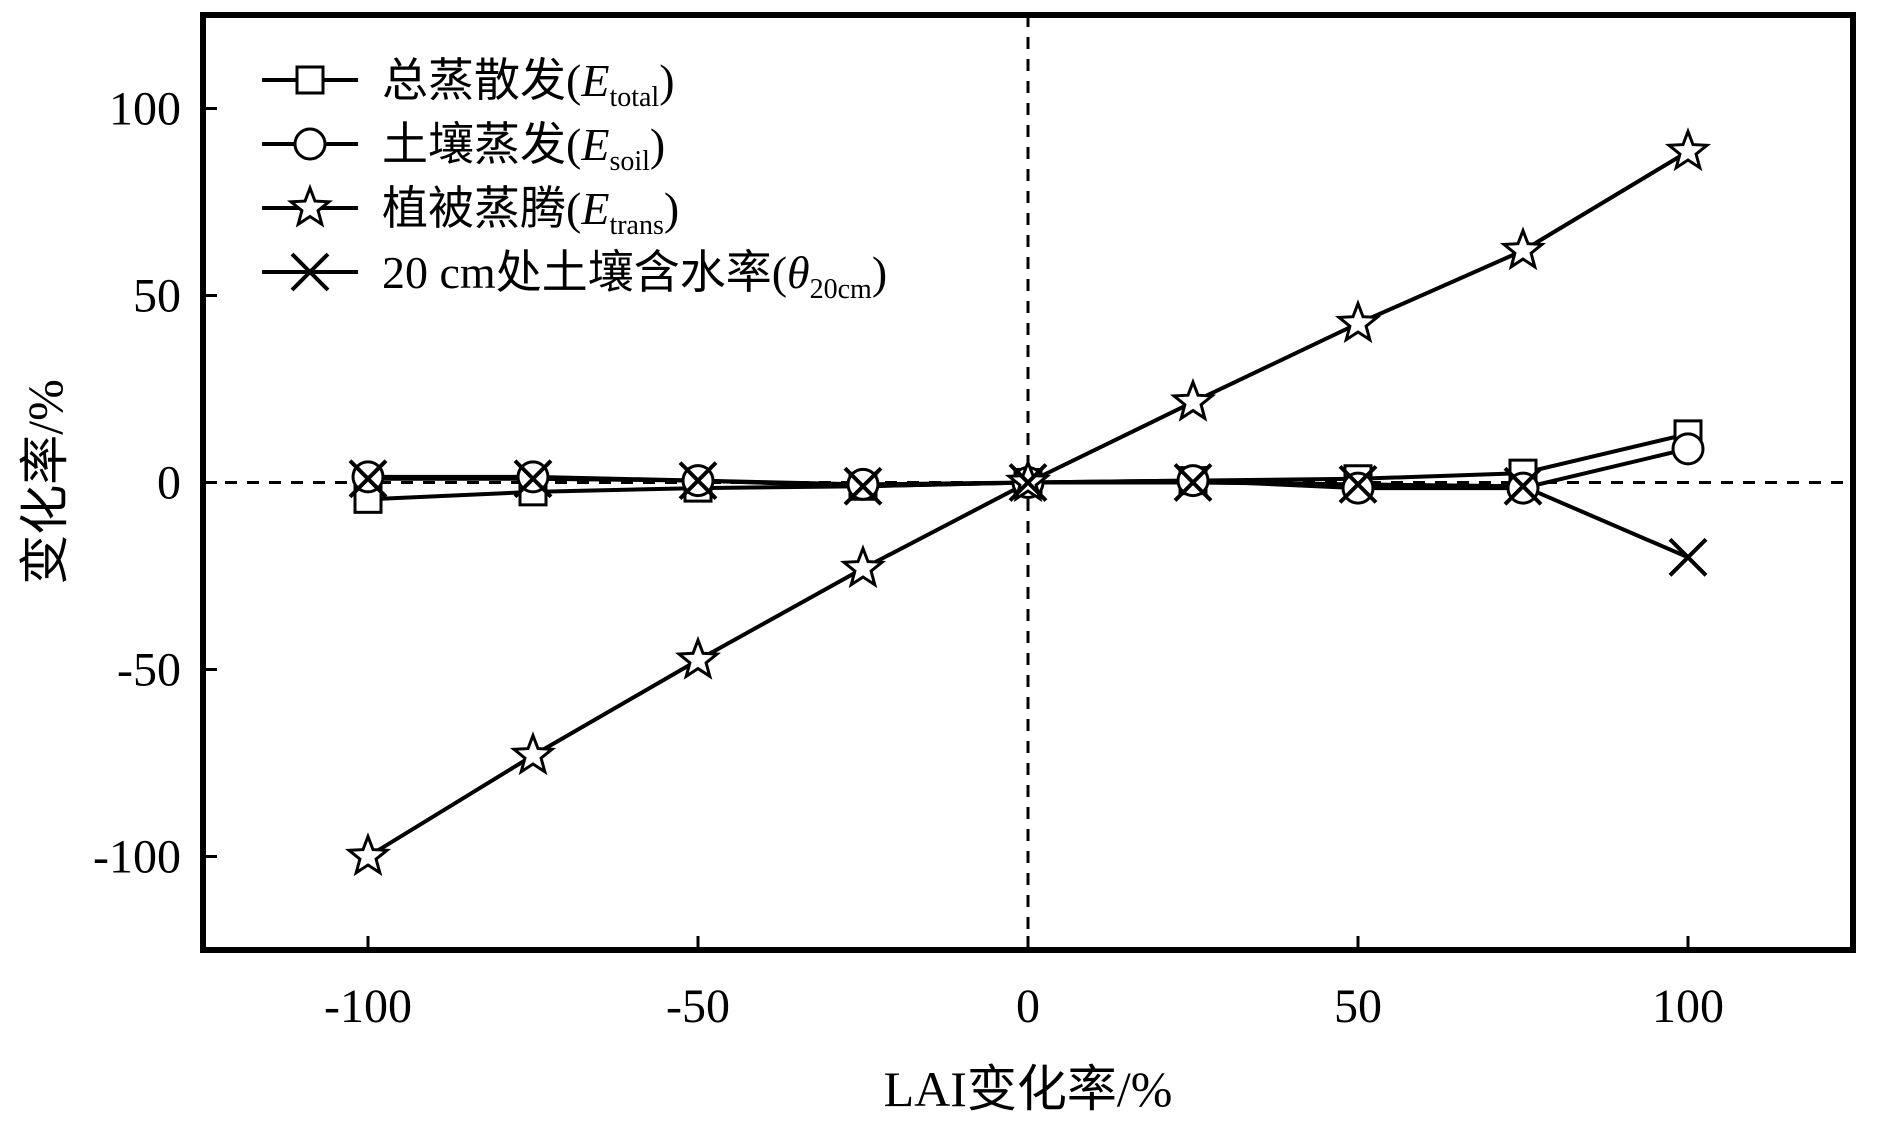 The height and width of the screenshot is (1121, 1890). What do you see at coordinates (698, 1006) in the screenshot?
I see `x-tick-label: -50` at bounding box center [698, 1006].